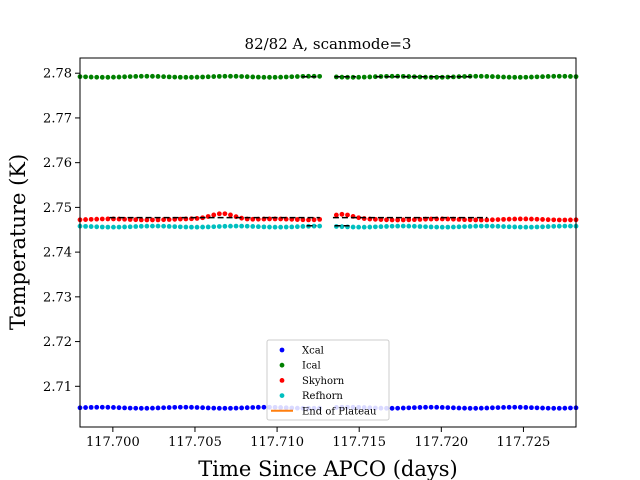 This screenshot has width=640, height=480. I want to click on legend-item: Xcal, so click(301, 351).